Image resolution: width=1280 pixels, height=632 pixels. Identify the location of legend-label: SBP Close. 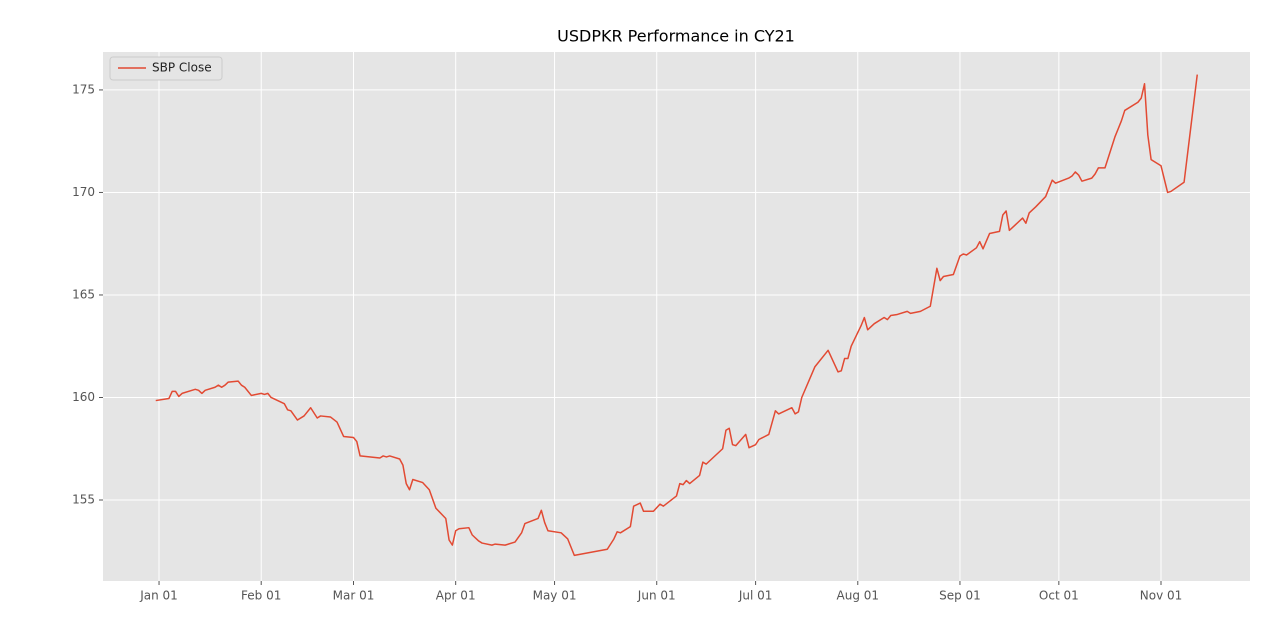
(182, 68).